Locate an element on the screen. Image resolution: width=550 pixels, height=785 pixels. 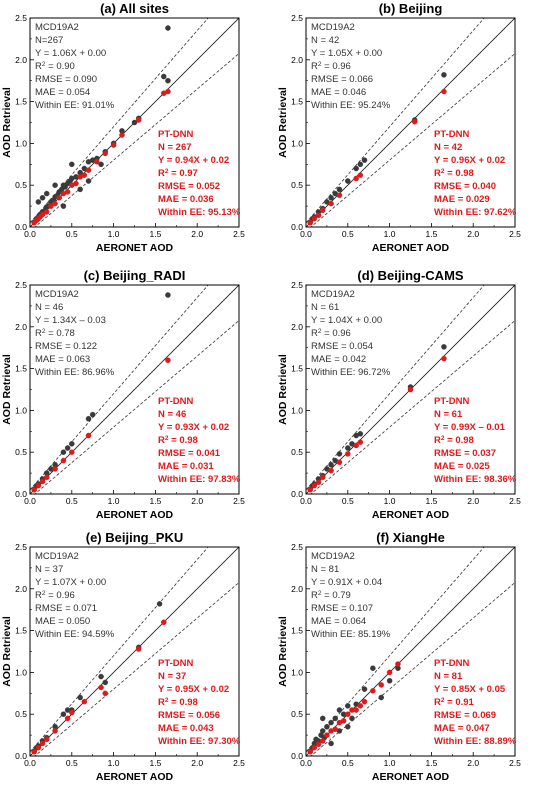
panel-title: (b) Beijing is located at coordinates (411, 8).